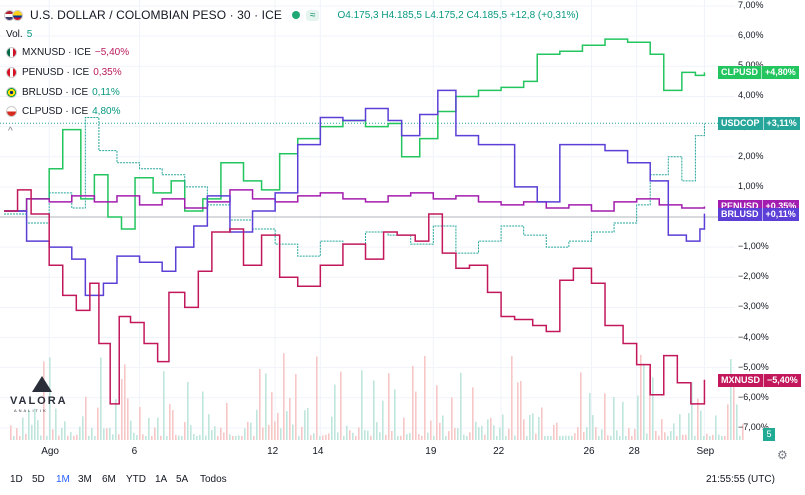  Describe the element at coordinates (85, 479) in the screenshot. I see `range-button-3m: 3M` at that location.